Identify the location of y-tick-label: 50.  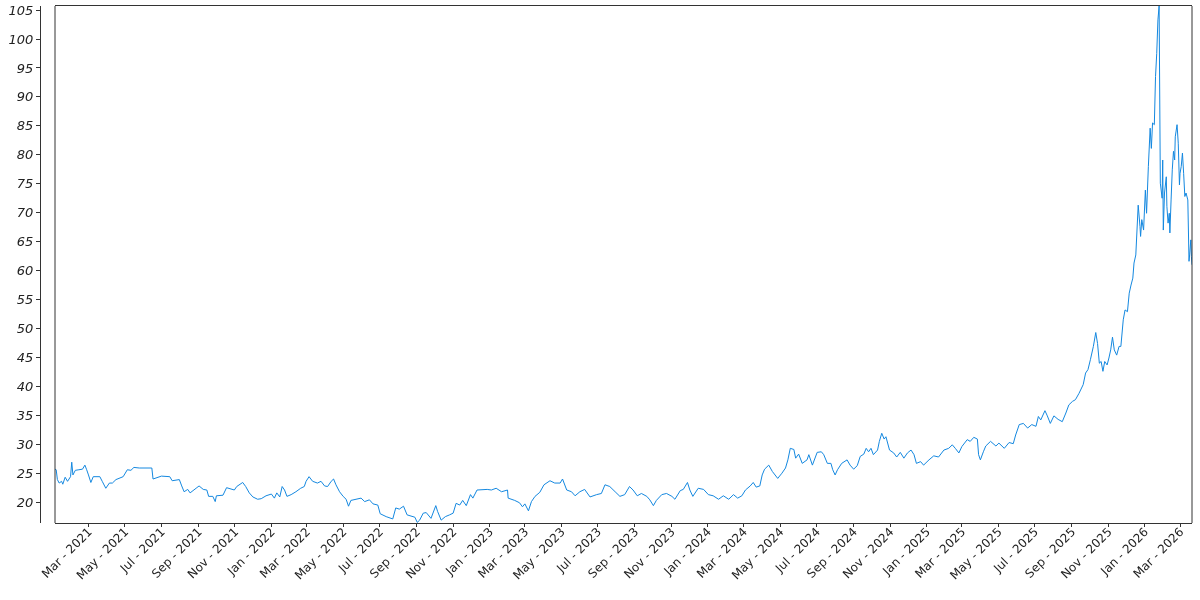
(25, 329).